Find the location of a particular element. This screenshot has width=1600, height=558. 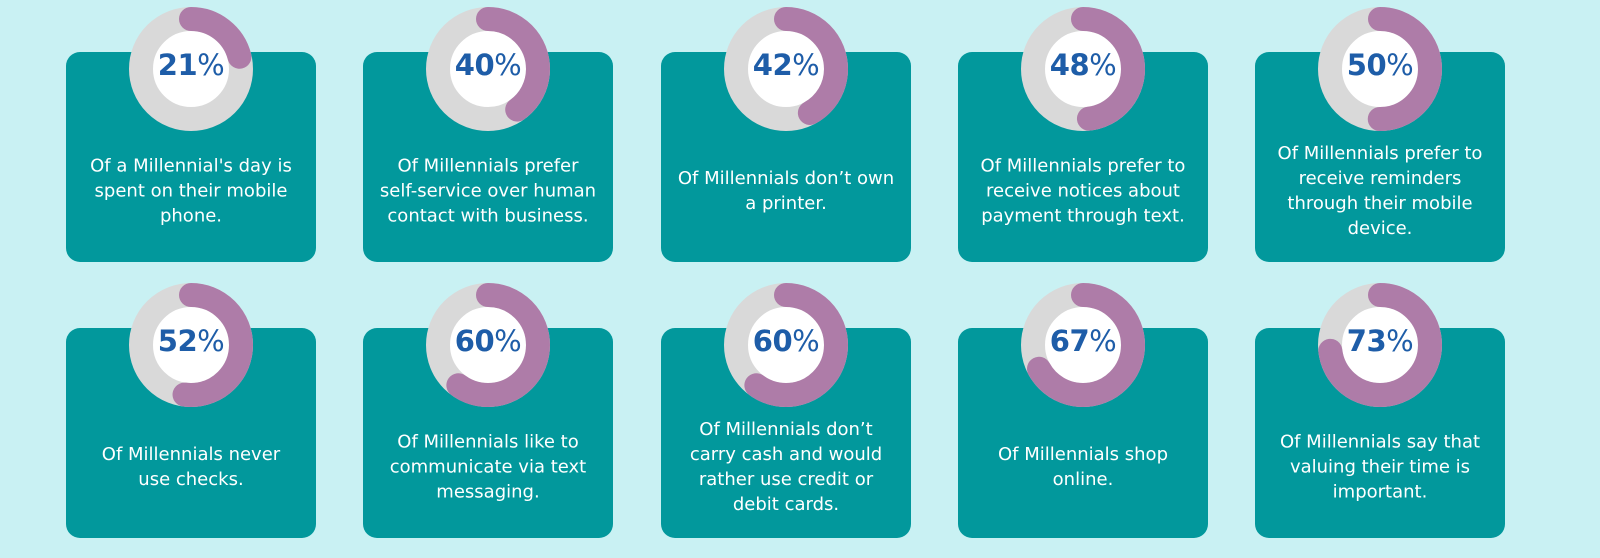

percent-value: 48% is located at coordinates (1083, 65).